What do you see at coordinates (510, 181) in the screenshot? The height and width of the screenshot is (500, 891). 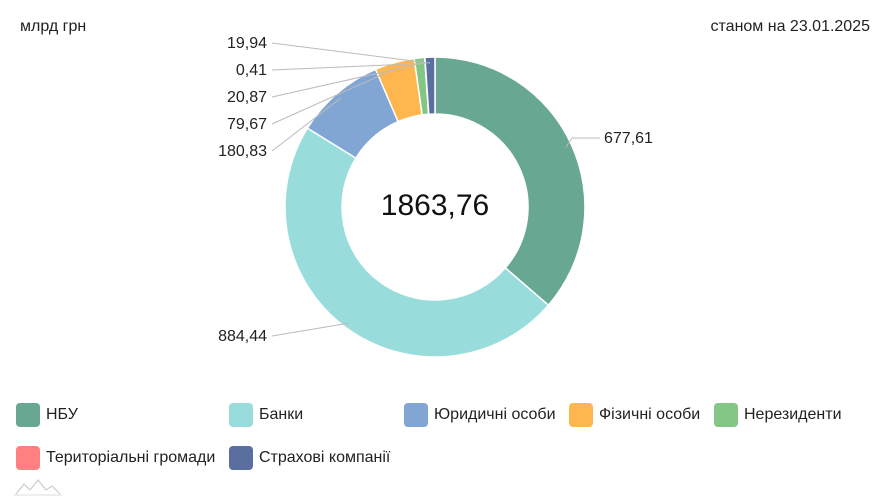 I see `slice-нбу` at bounding box center [510, 181].